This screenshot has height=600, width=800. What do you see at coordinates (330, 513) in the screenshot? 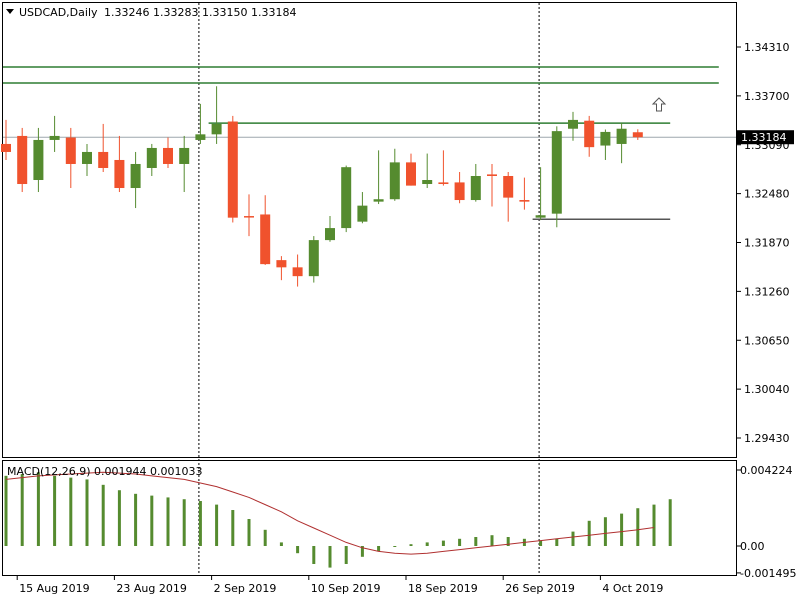
I see `macd-signal-line` at bounding box center [330, 513].